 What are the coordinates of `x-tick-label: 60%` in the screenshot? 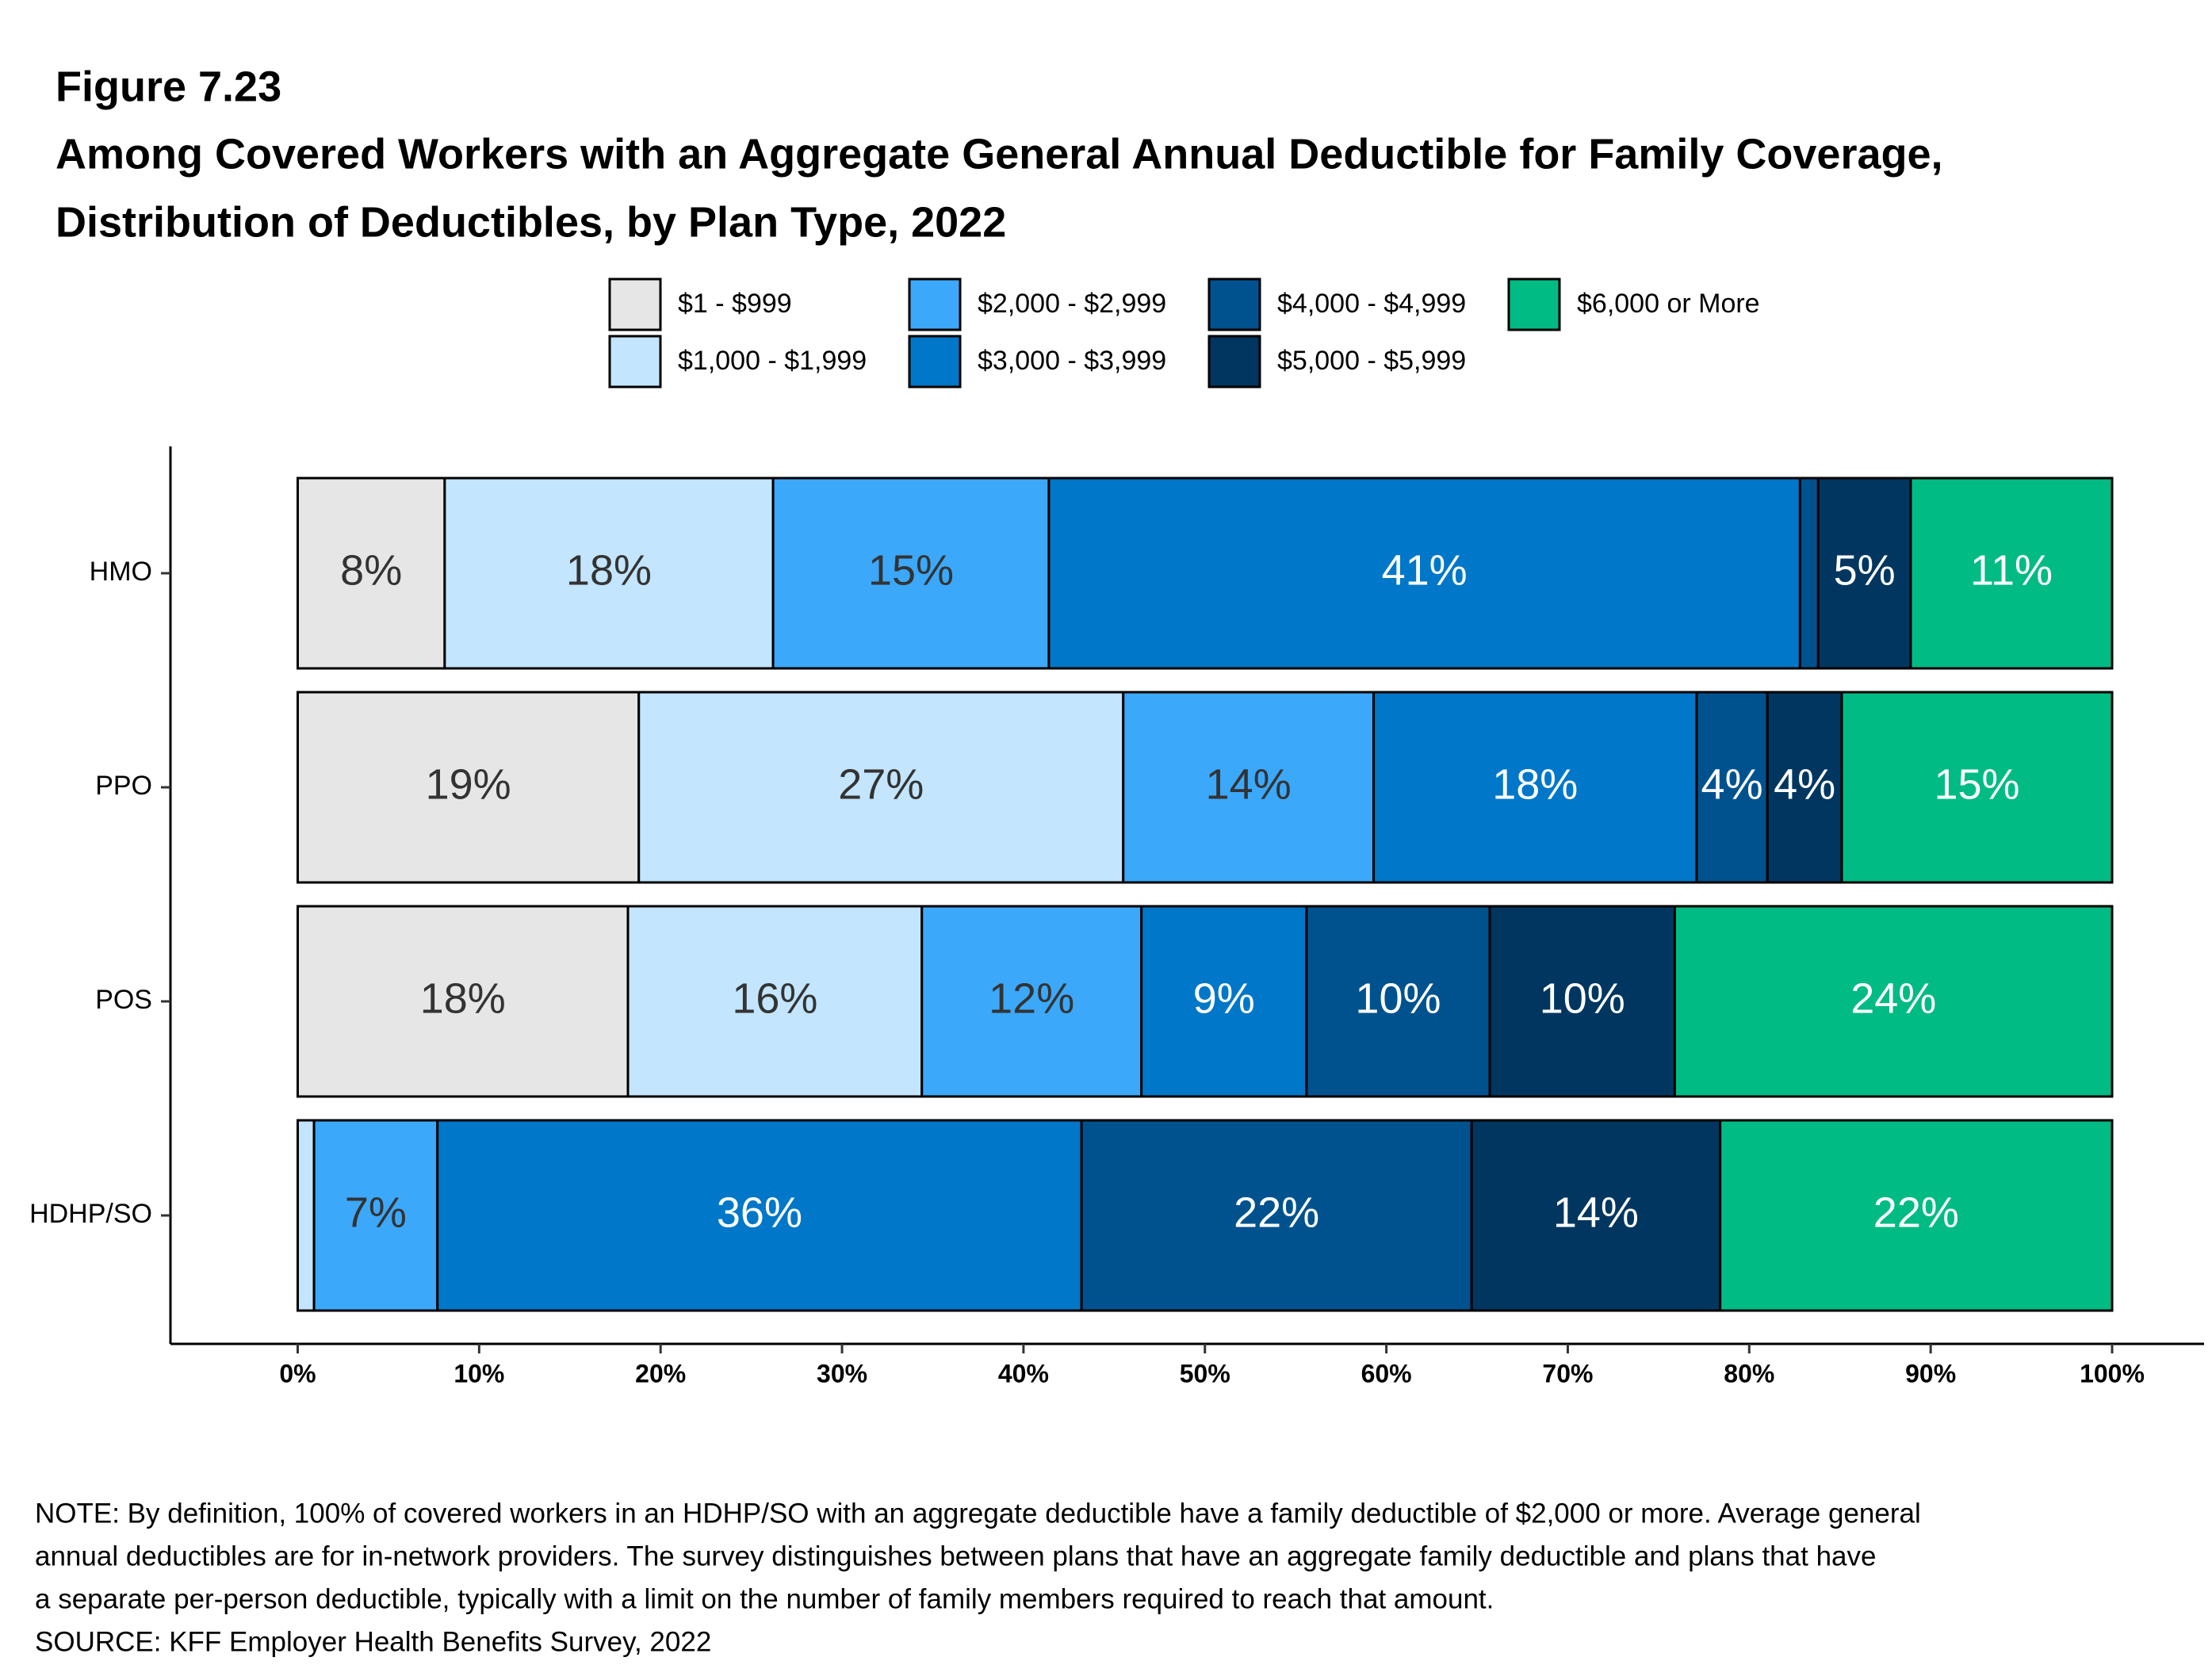 It's located at (1386, 1373).